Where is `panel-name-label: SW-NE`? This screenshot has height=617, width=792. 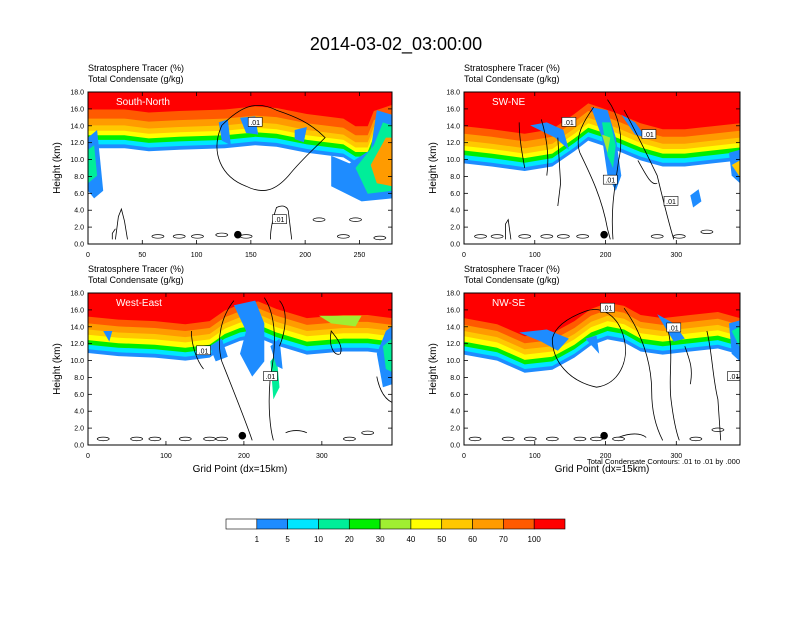
panel-name-label: SW-NE is located at coordinates (508, 102).